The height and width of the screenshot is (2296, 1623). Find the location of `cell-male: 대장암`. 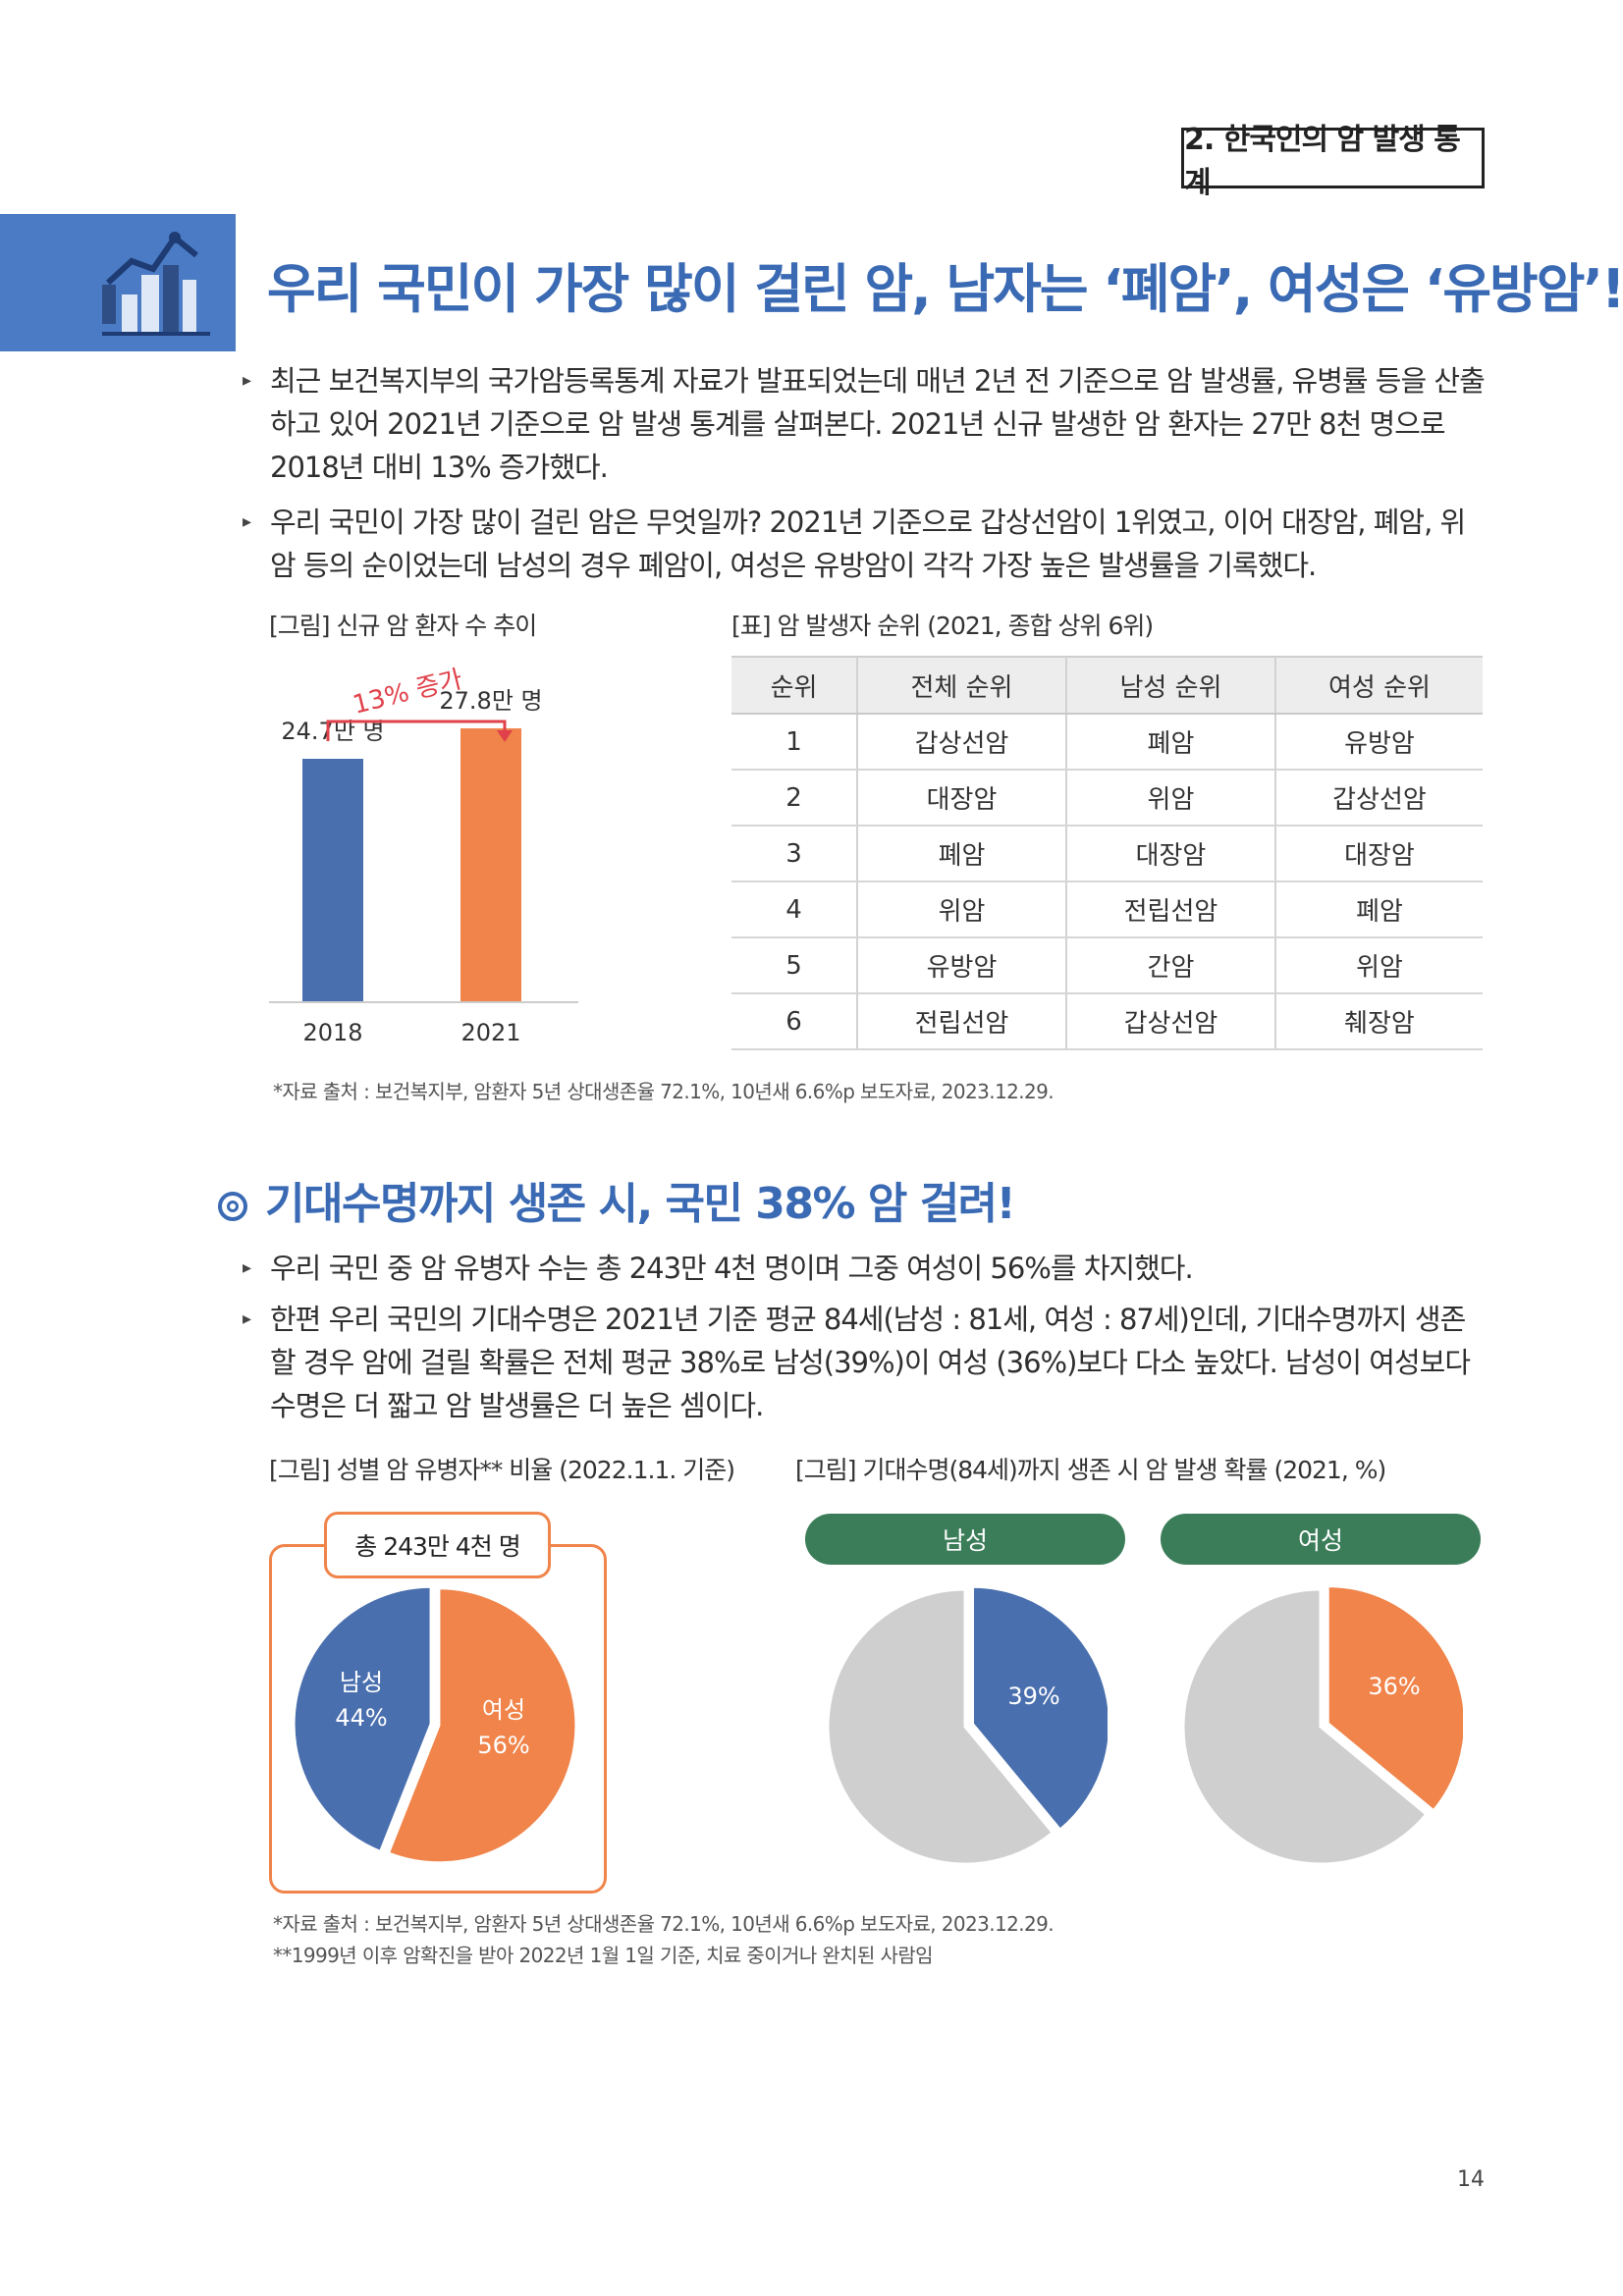

cell-male: 대장암 is located at coordinates (1169, 854).